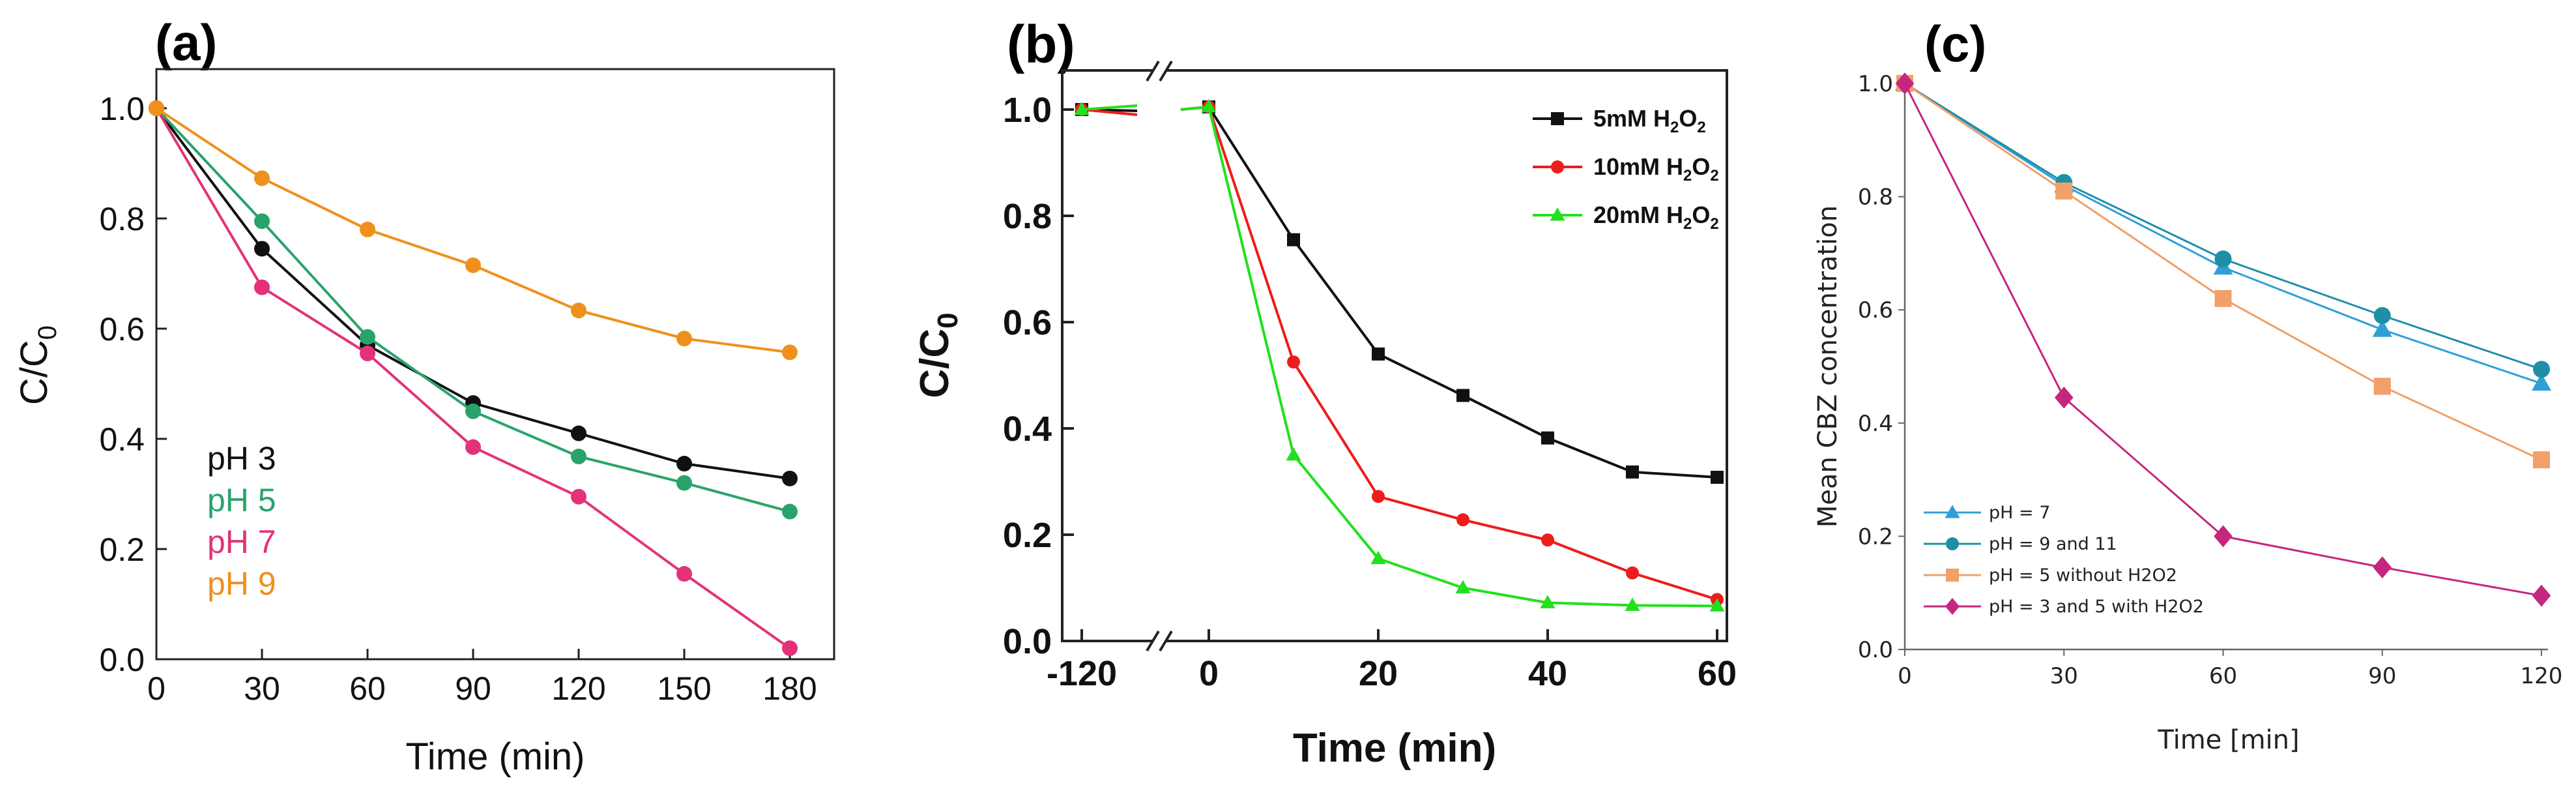  I want to click on y-tick-label-b: 1.0, so click(1027, 110).